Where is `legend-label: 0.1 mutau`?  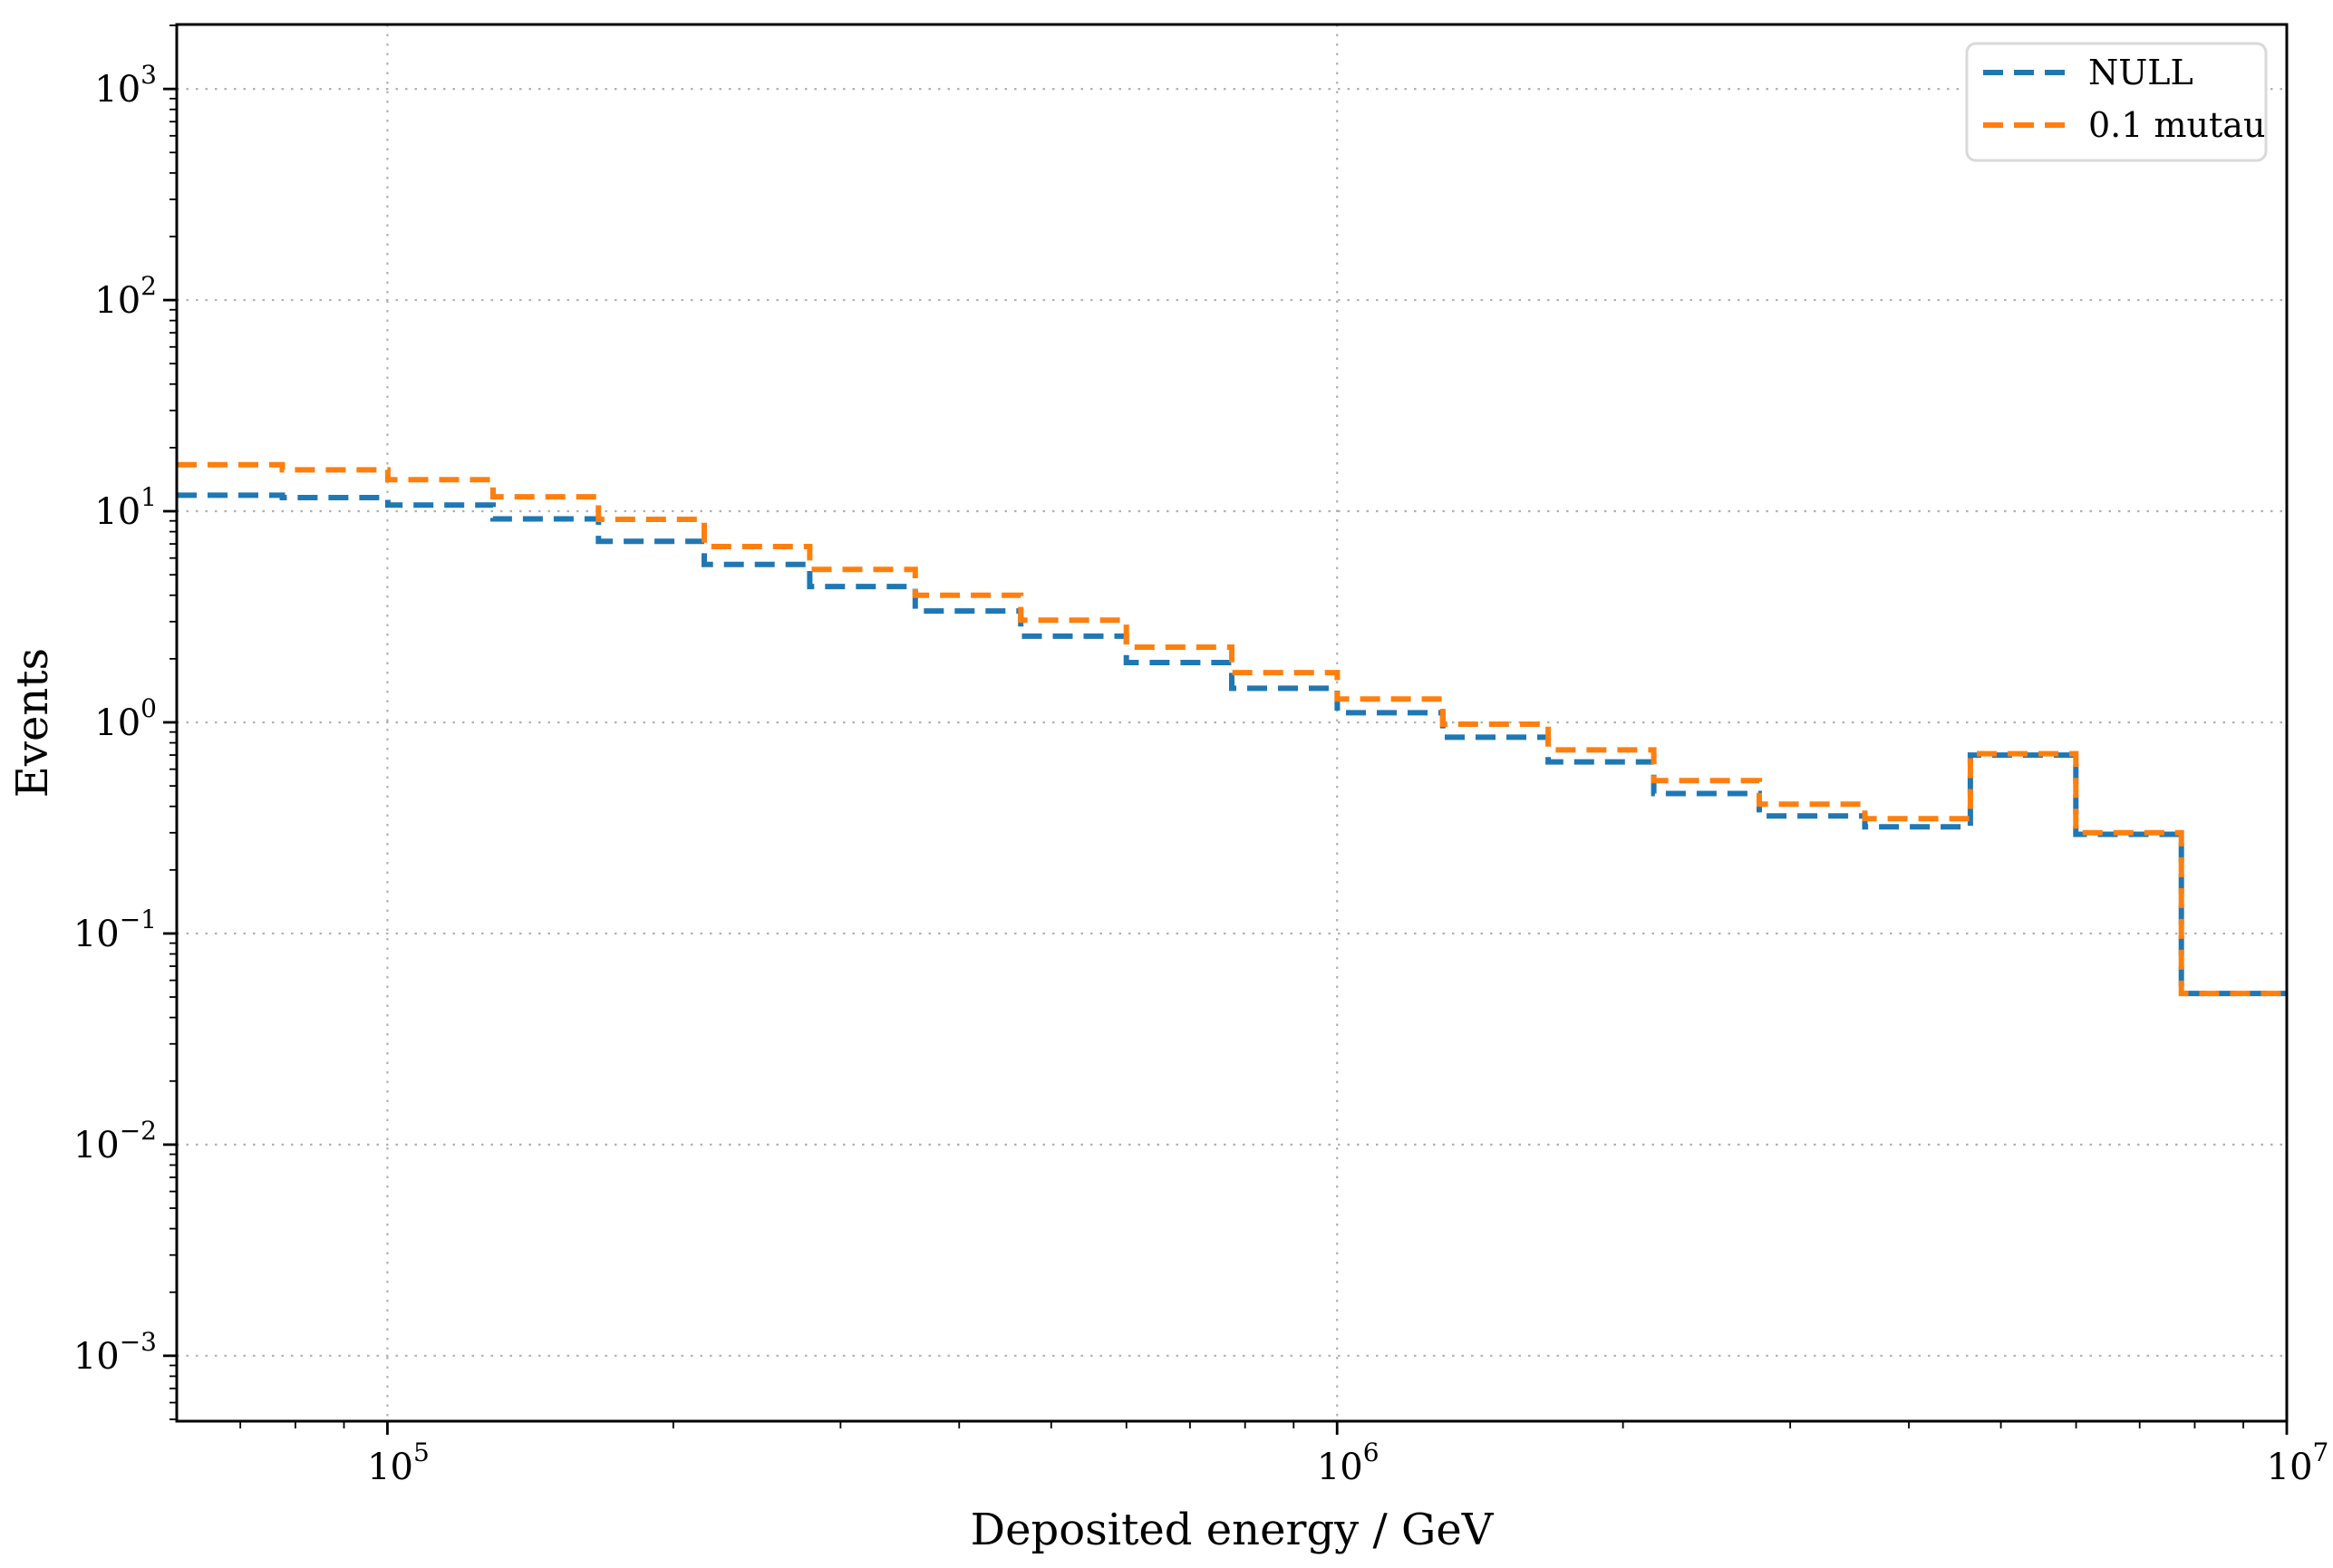
legend-label: 0.1 mutau is located at coordinates (2176, 125).